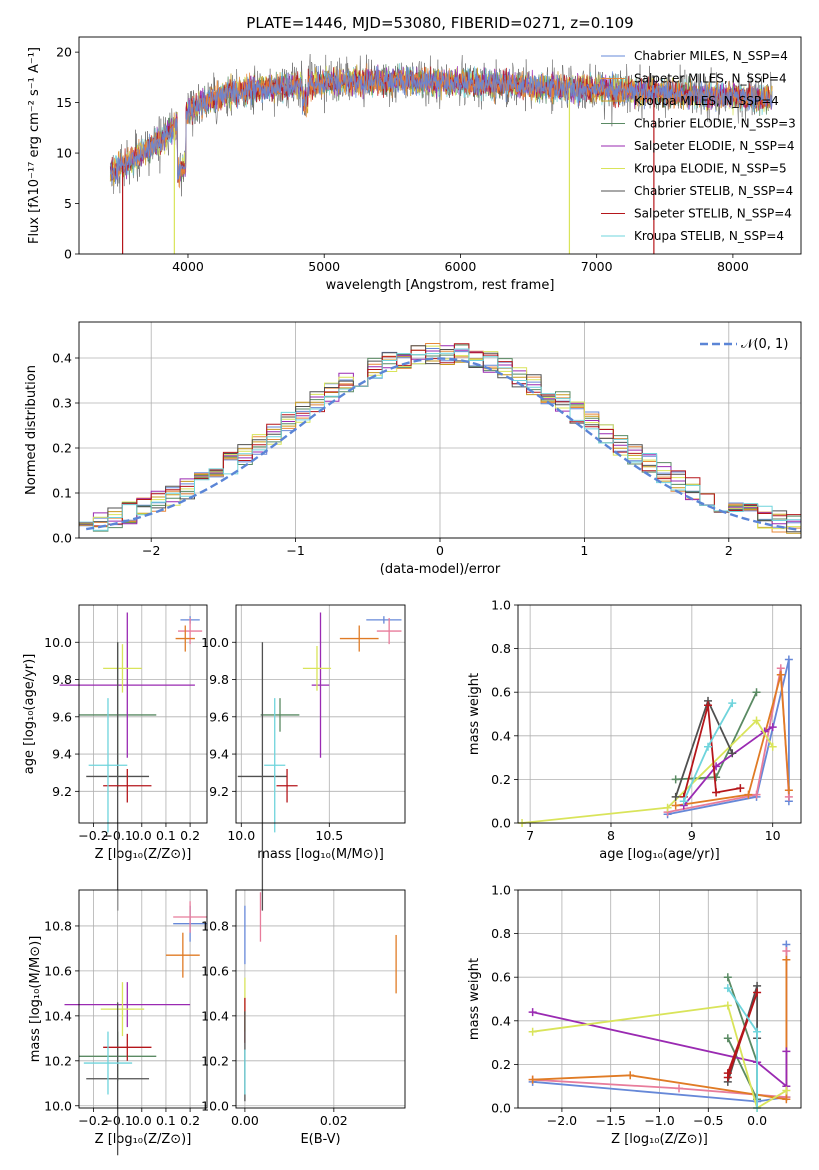  Describe the element at coordinates (58, 925) in the screenshot. I see `y-tick-label: 10.8` at that location.